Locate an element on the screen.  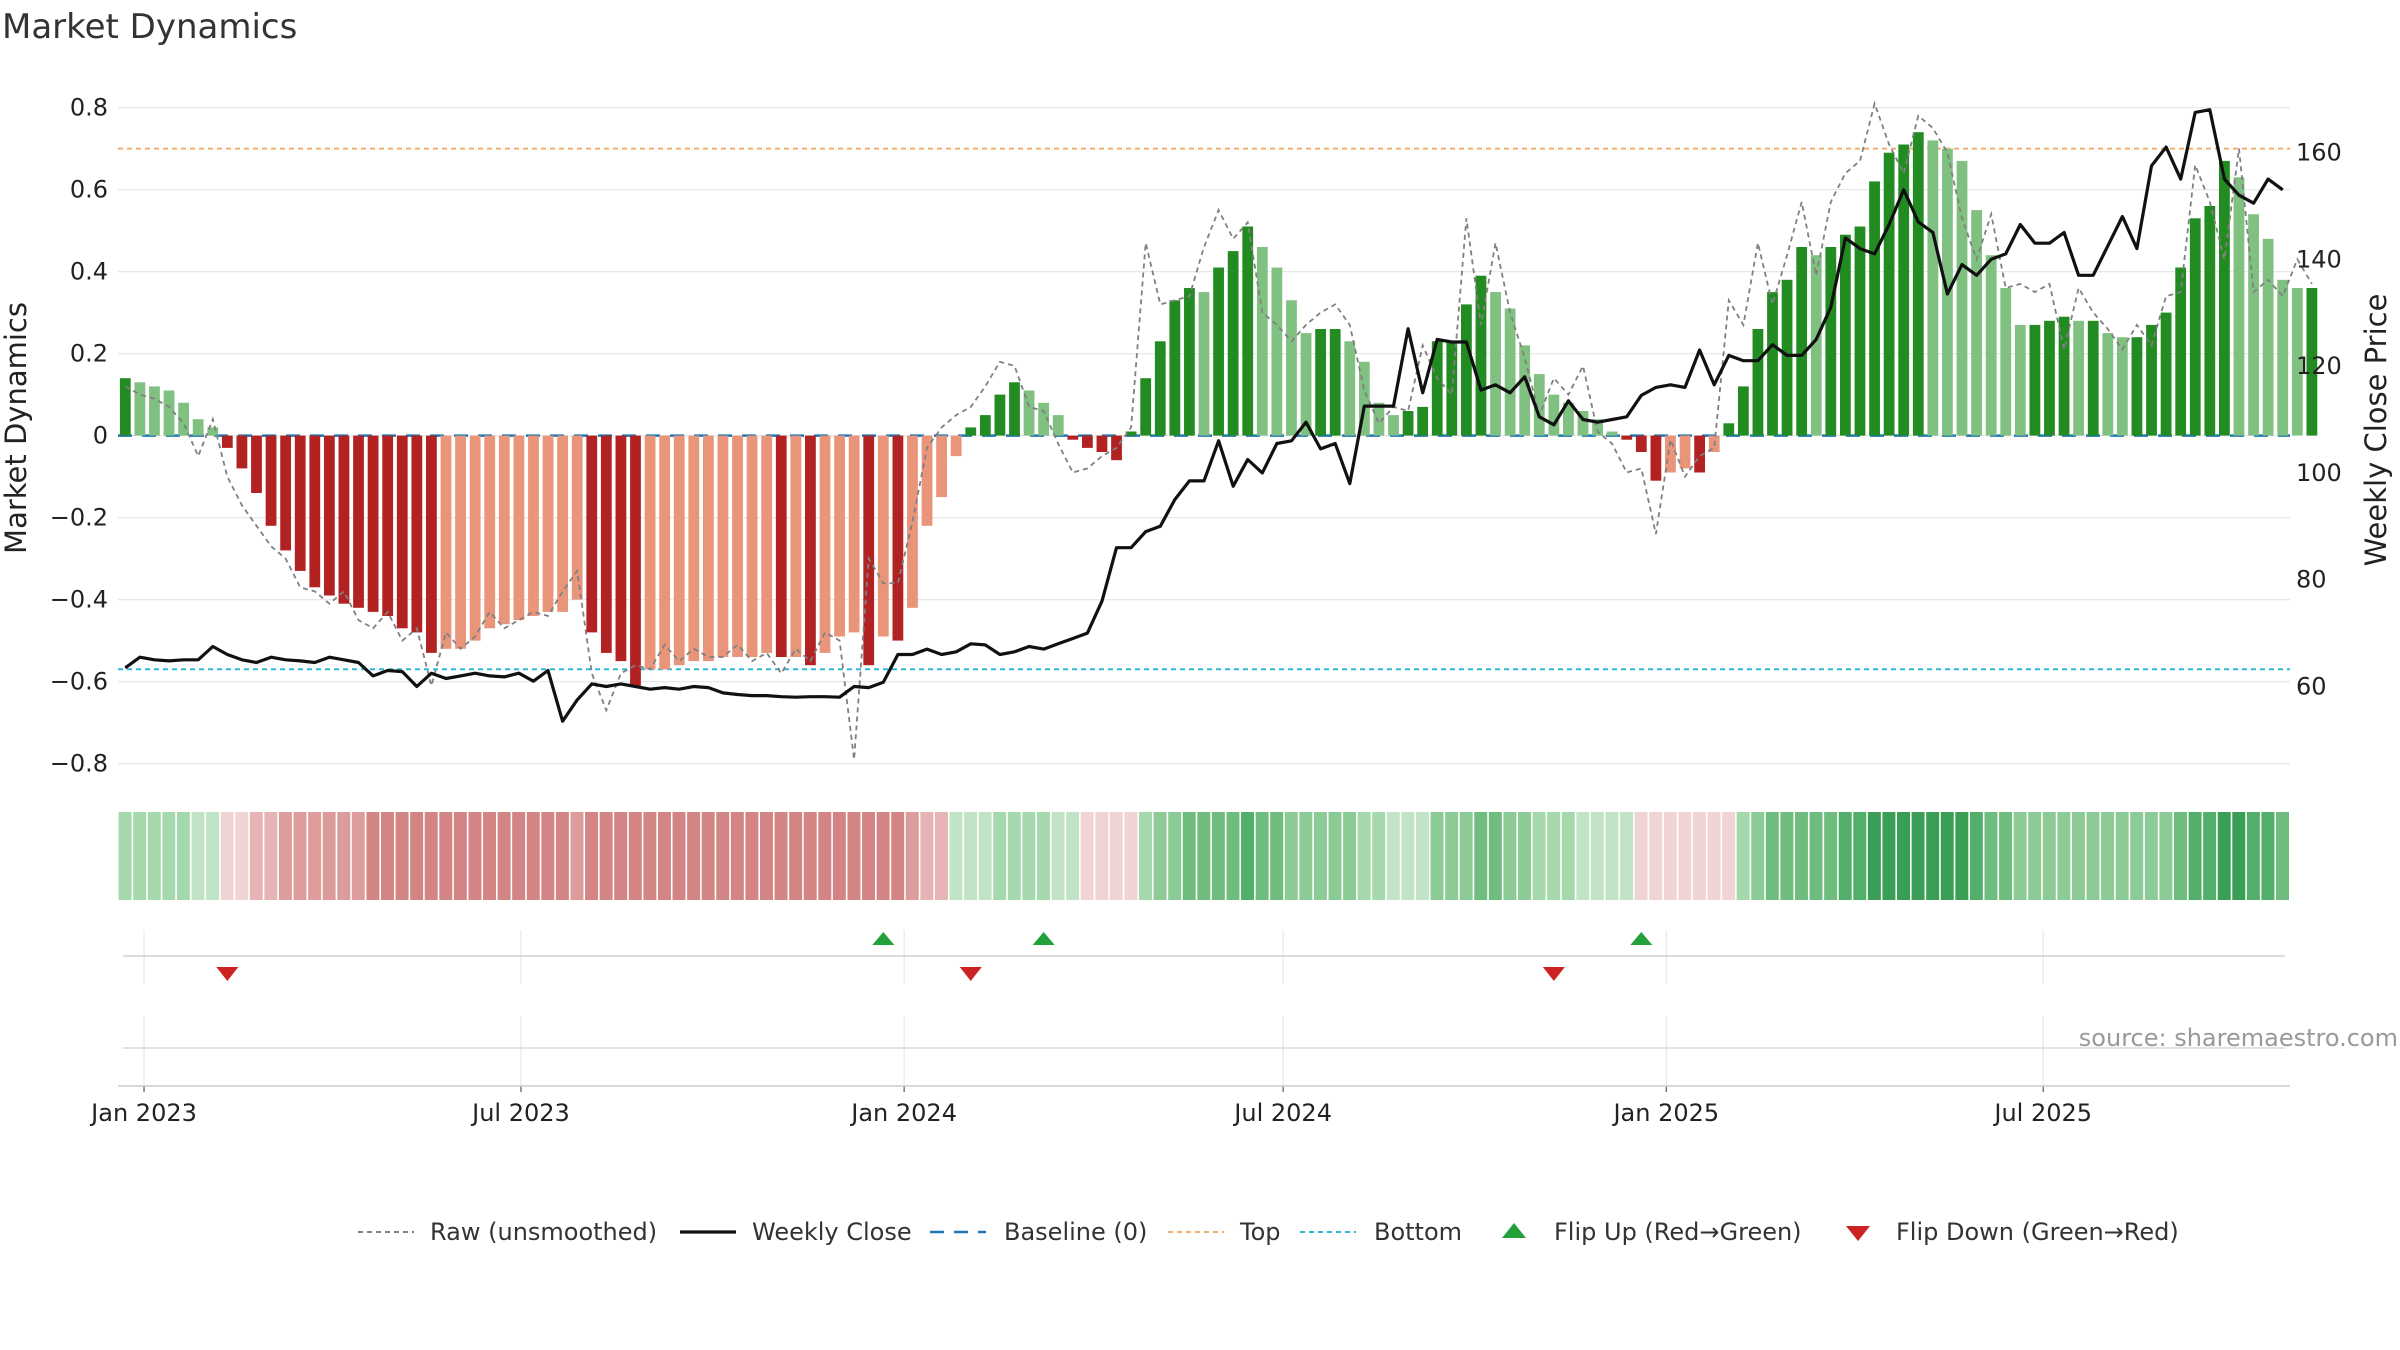
x-tick-label: Jul 2023 is located at coordinates (520, 1113).